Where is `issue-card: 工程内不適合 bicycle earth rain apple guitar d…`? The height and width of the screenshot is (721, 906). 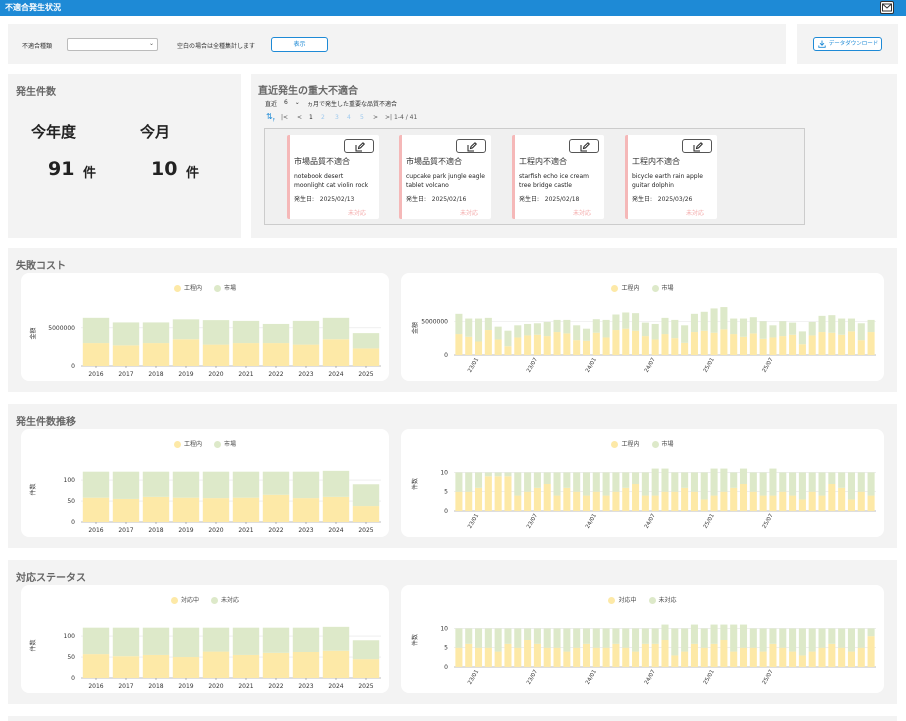 issue-card: 工程内不適合 bicycle earth rain apple guitar d… is located at coordinates (671, 177).